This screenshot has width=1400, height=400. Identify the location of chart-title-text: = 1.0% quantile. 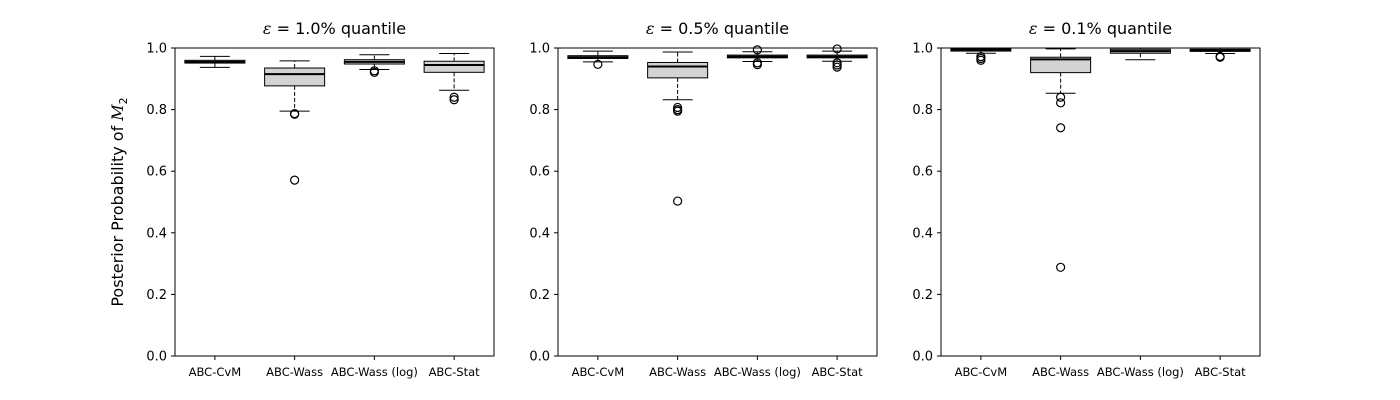
(339, 28).